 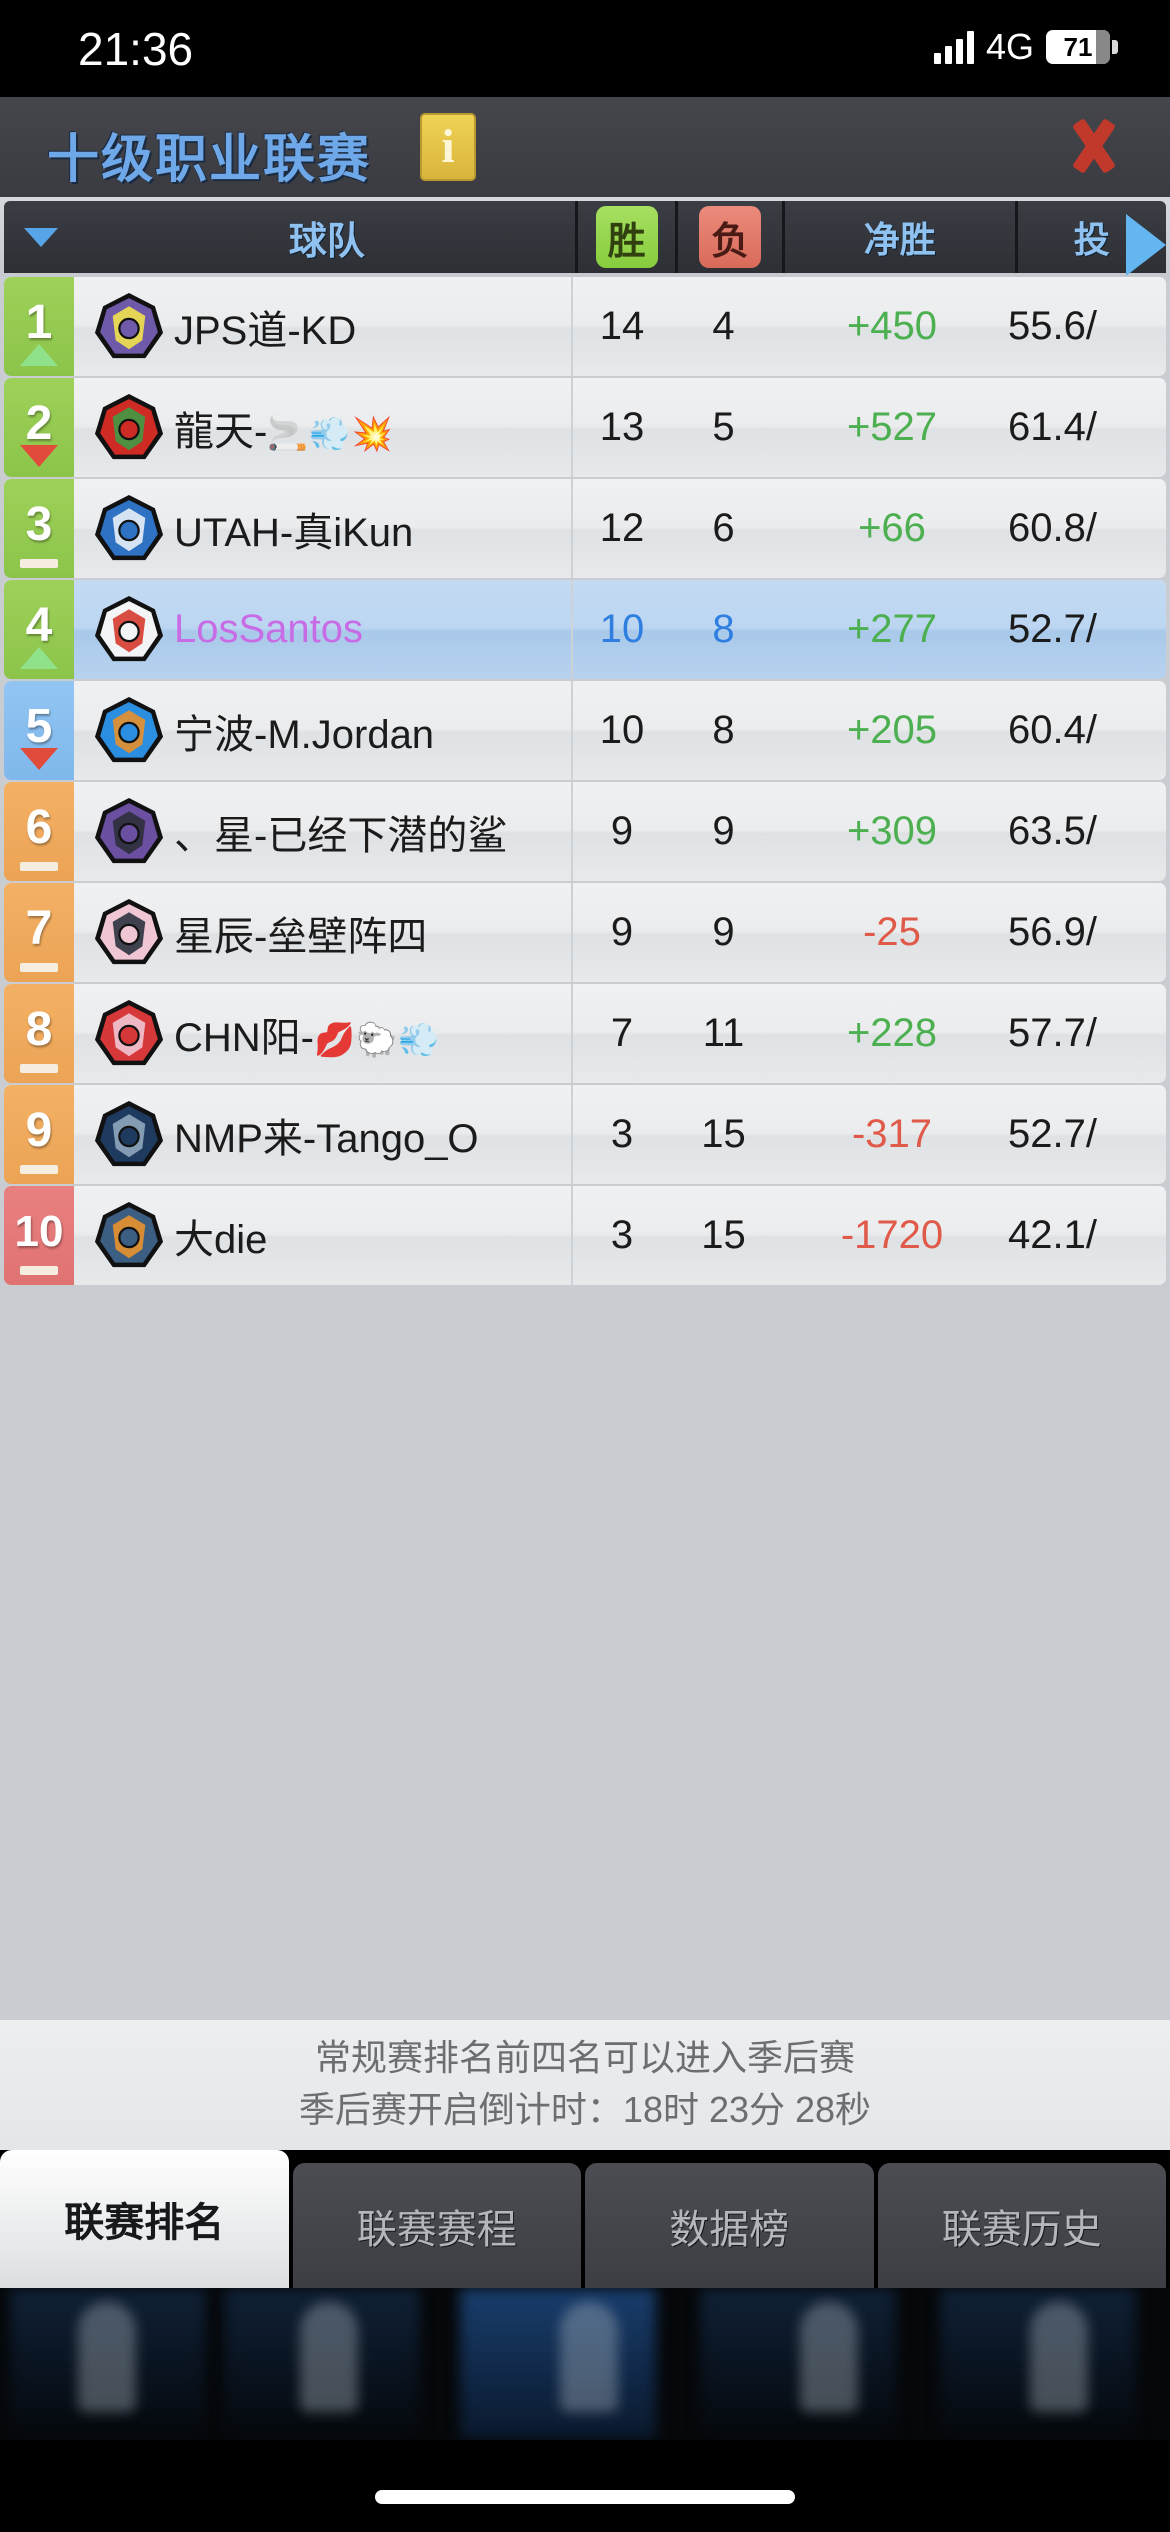 I want to click on team-cell: NMP来-Tango_O, so click(x=322, y=1134).